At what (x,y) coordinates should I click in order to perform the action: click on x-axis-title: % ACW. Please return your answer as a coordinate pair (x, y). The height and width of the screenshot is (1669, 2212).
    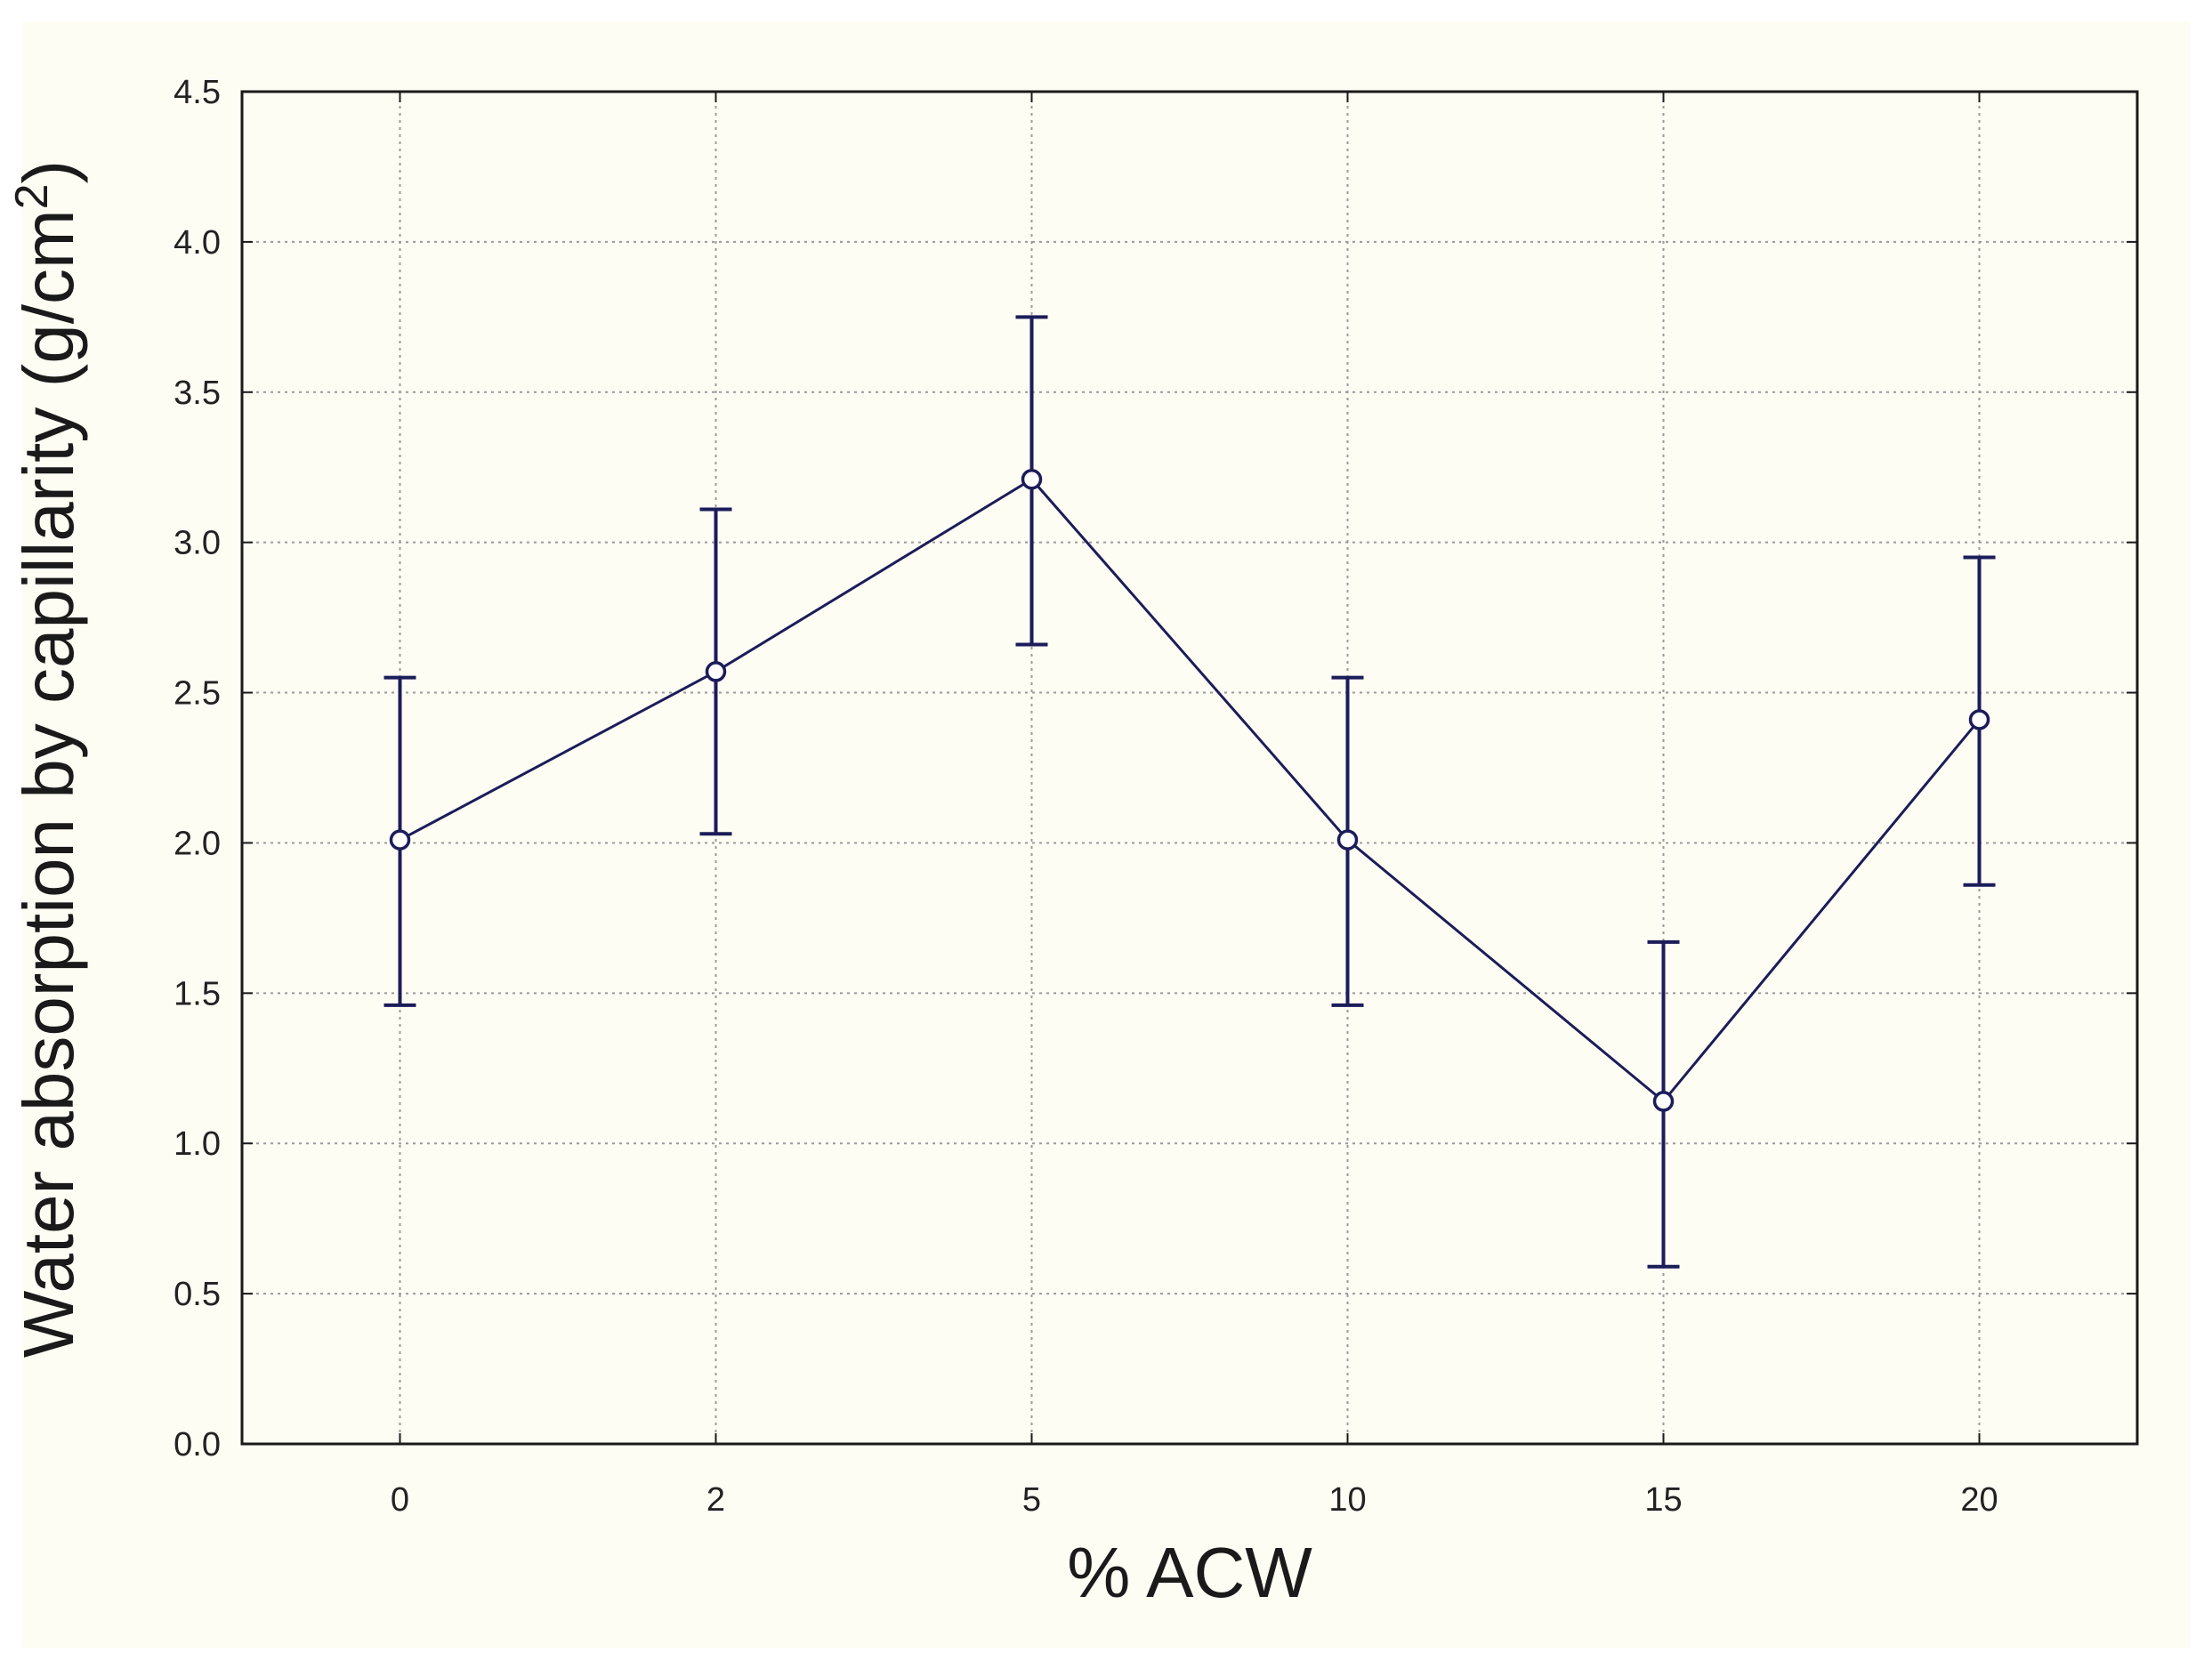
    Looking at the image, I should click on (1190, 1572).